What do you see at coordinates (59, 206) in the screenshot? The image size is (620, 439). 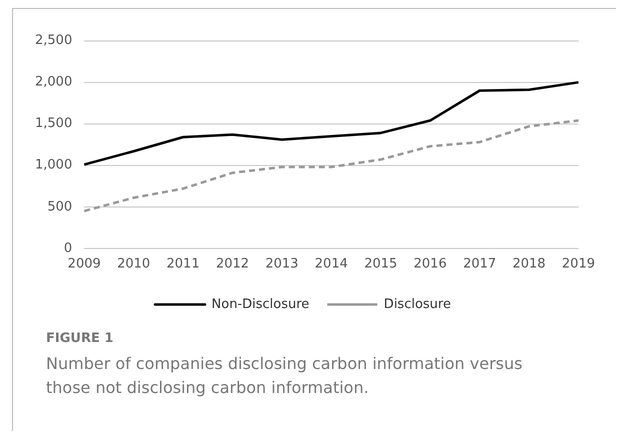 I see `y-tick-label: 500` at bounding box center [59, 206].